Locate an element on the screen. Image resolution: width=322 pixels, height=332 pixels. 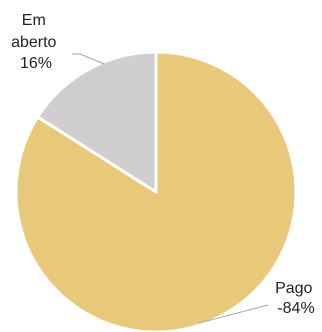
slice-label-pago: Pago -84% is located at coordinates (296, 298).